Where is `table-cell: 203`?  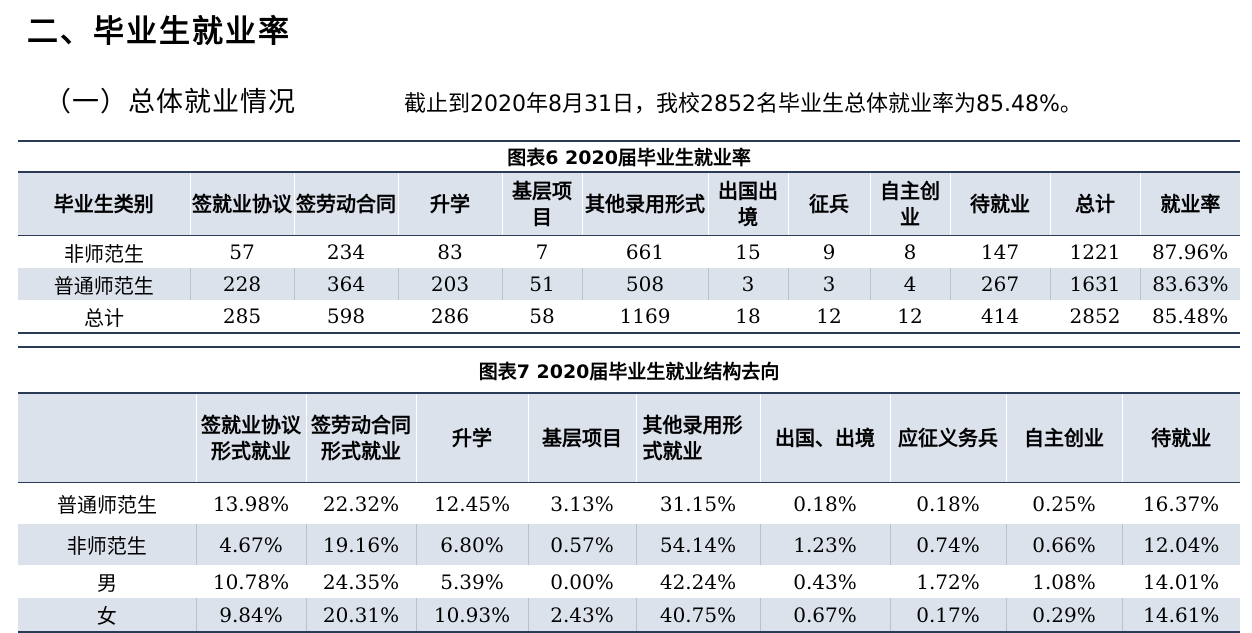
table-cell: 203 is located at coordinates (449, 284).